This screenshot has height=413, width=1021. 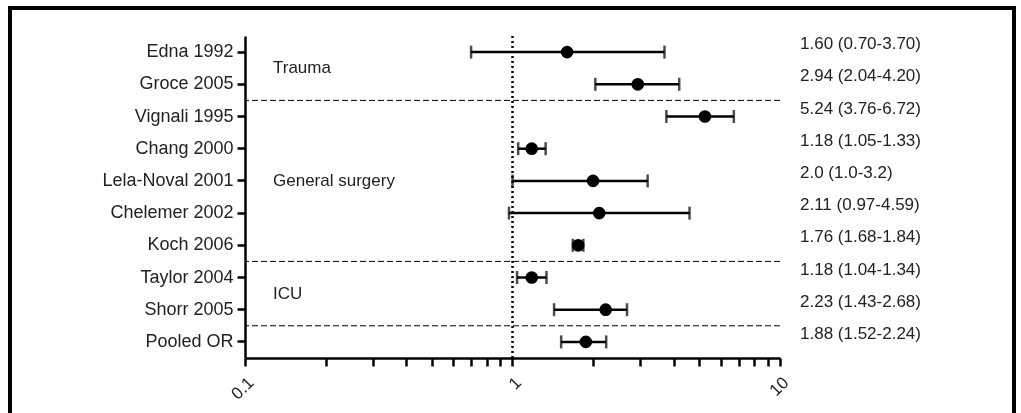 What do you see at coordinates (515, 383) in the screenshot?
I see `x-tick-label: 1` at bounding box center [515, 383].